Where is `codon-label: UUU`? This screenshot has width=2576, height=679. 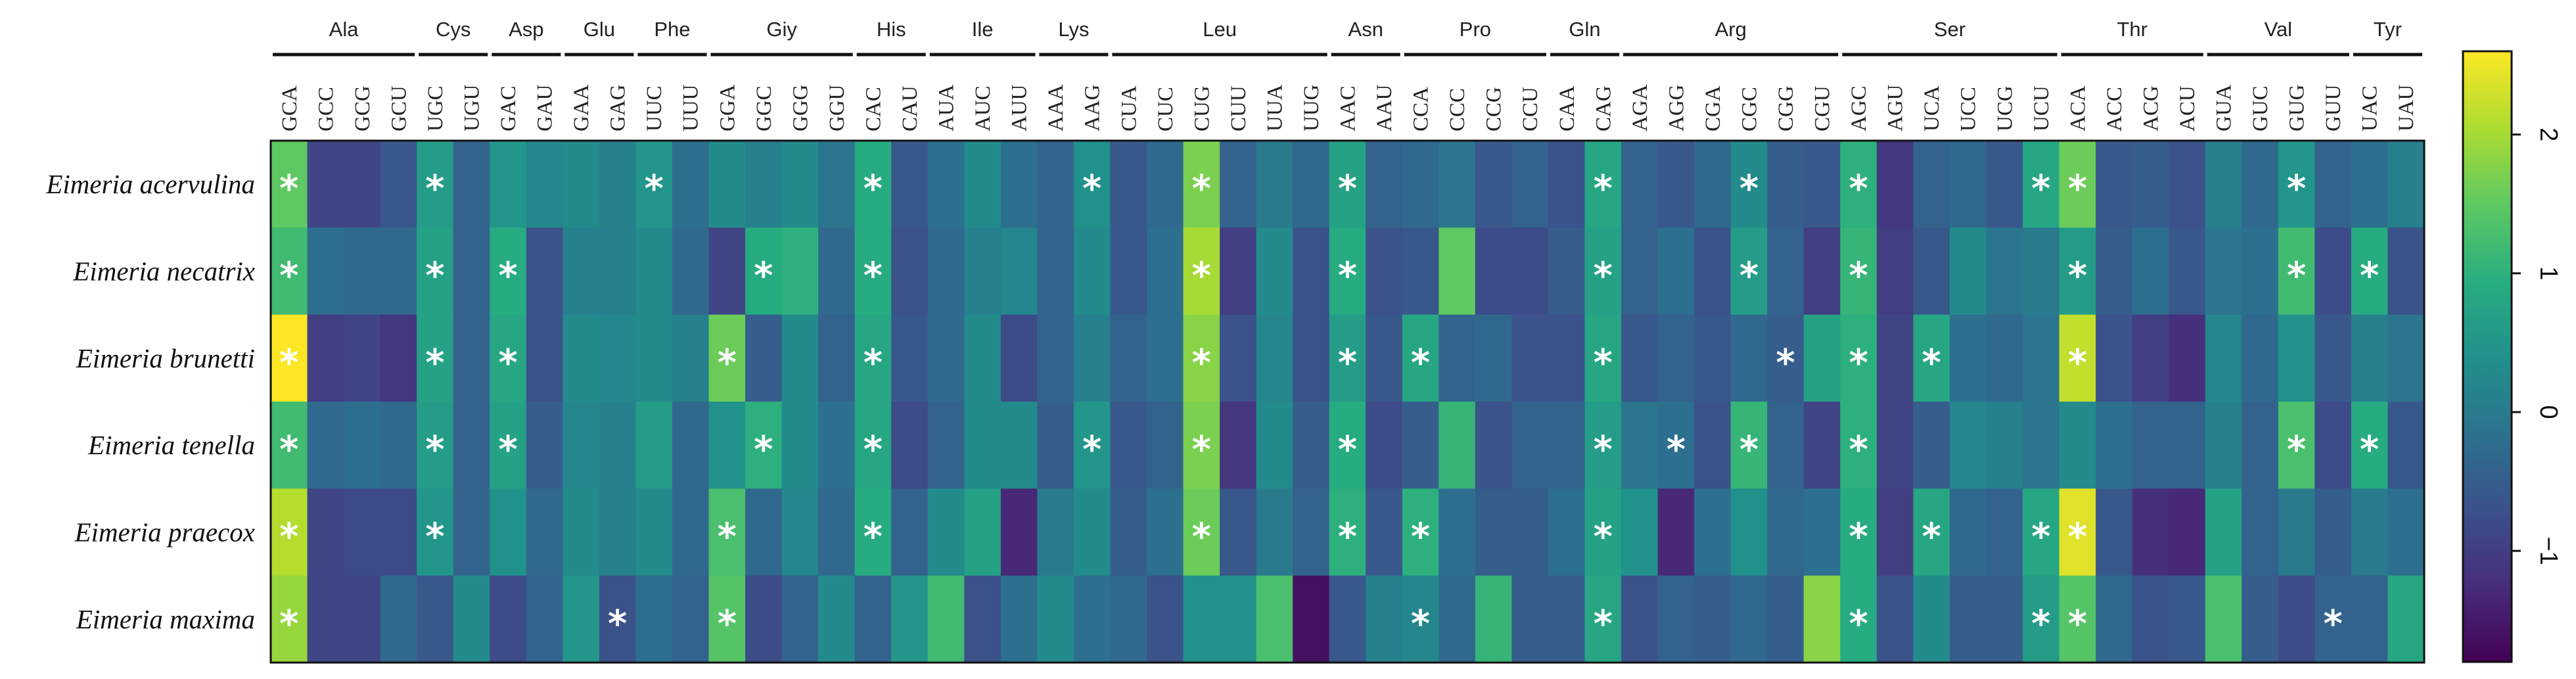
codon-label: UUU is located at coordinates (691, 108).